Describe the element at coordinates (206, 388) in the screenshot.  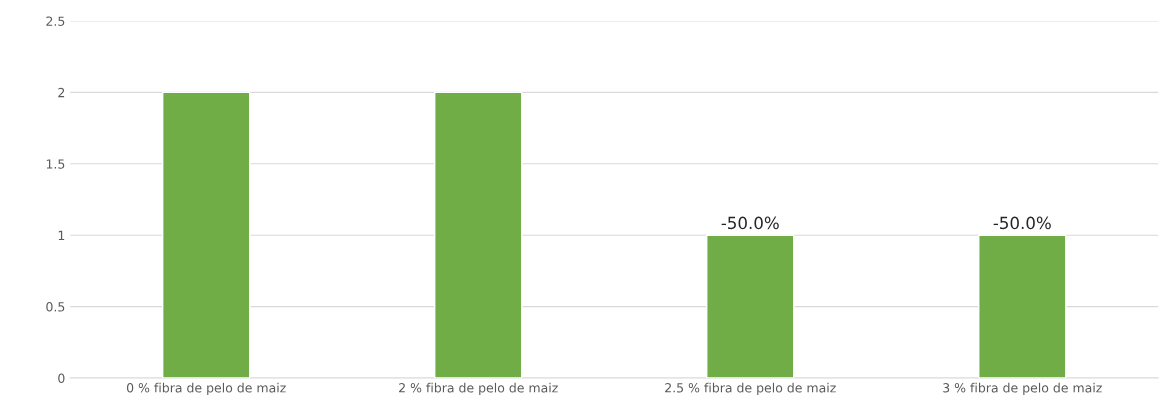
I see `x-tick-label: 0 % fibra de pelo de maiz` at that location.